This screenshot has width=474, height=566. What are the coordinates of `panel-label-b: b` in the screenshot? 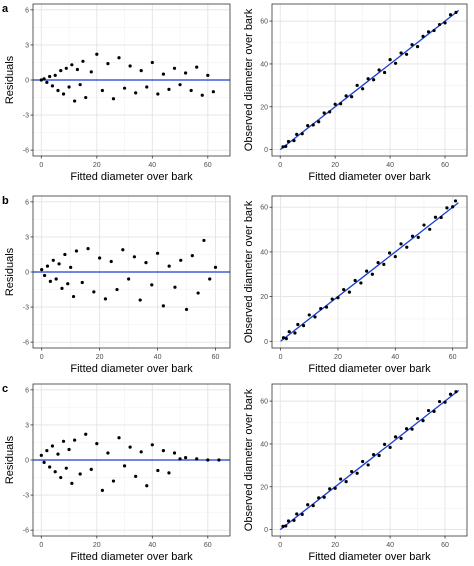 It's located at (5, 201).